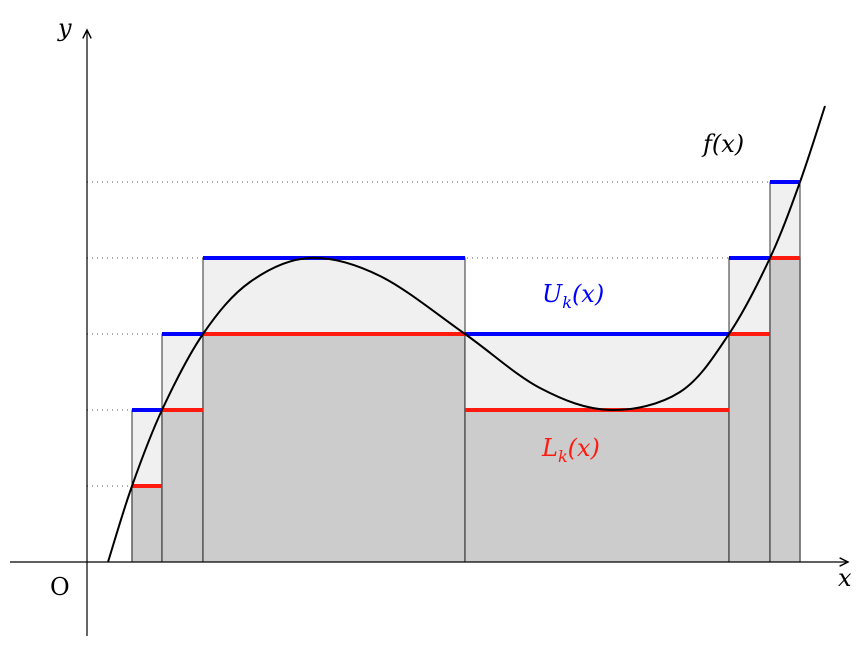 This screenshot has width=862, height=645. What do you see at coordinates (570, 450) in the screenshot?
I see `lower-sum-label: Lk(x)` at bounding box center [570, 450].